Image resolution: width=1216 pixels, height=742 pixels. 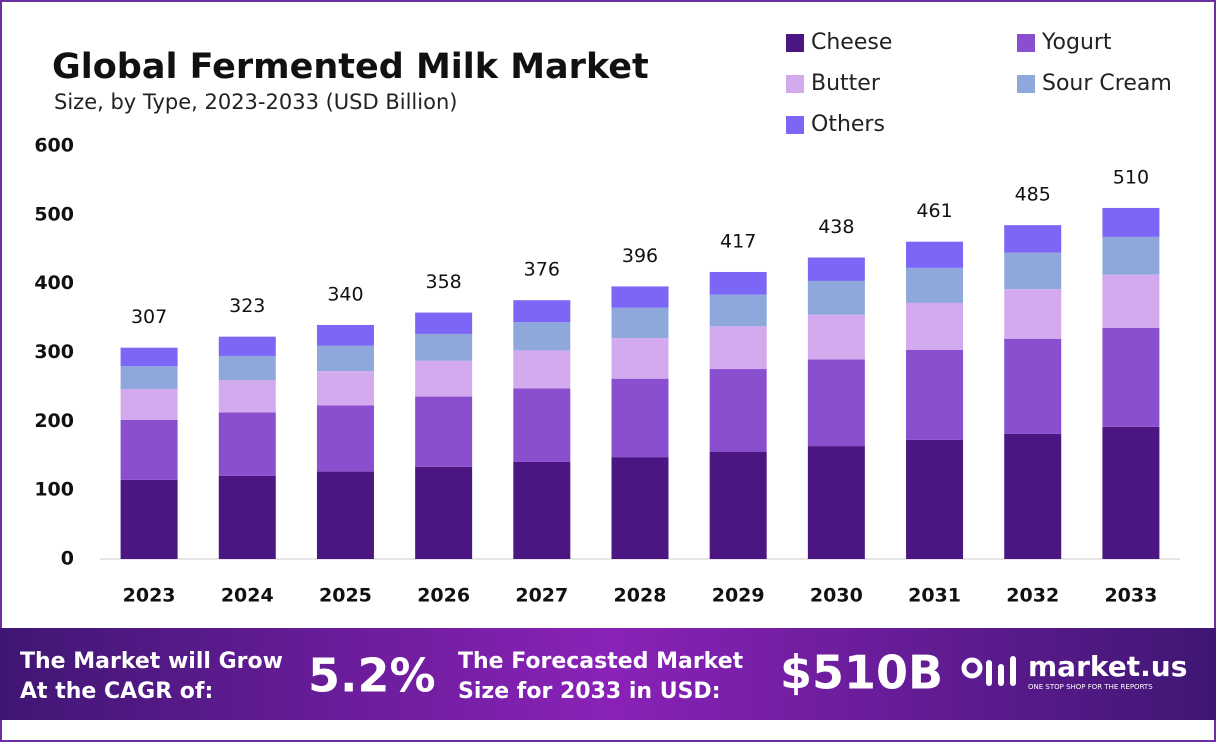 What do you see at coordinates (1090, 687) in the screenshot?
I see `brand-tagline: ONE STOP SHOP FOR THE REPORTS` at bounding box center [1090, 687].